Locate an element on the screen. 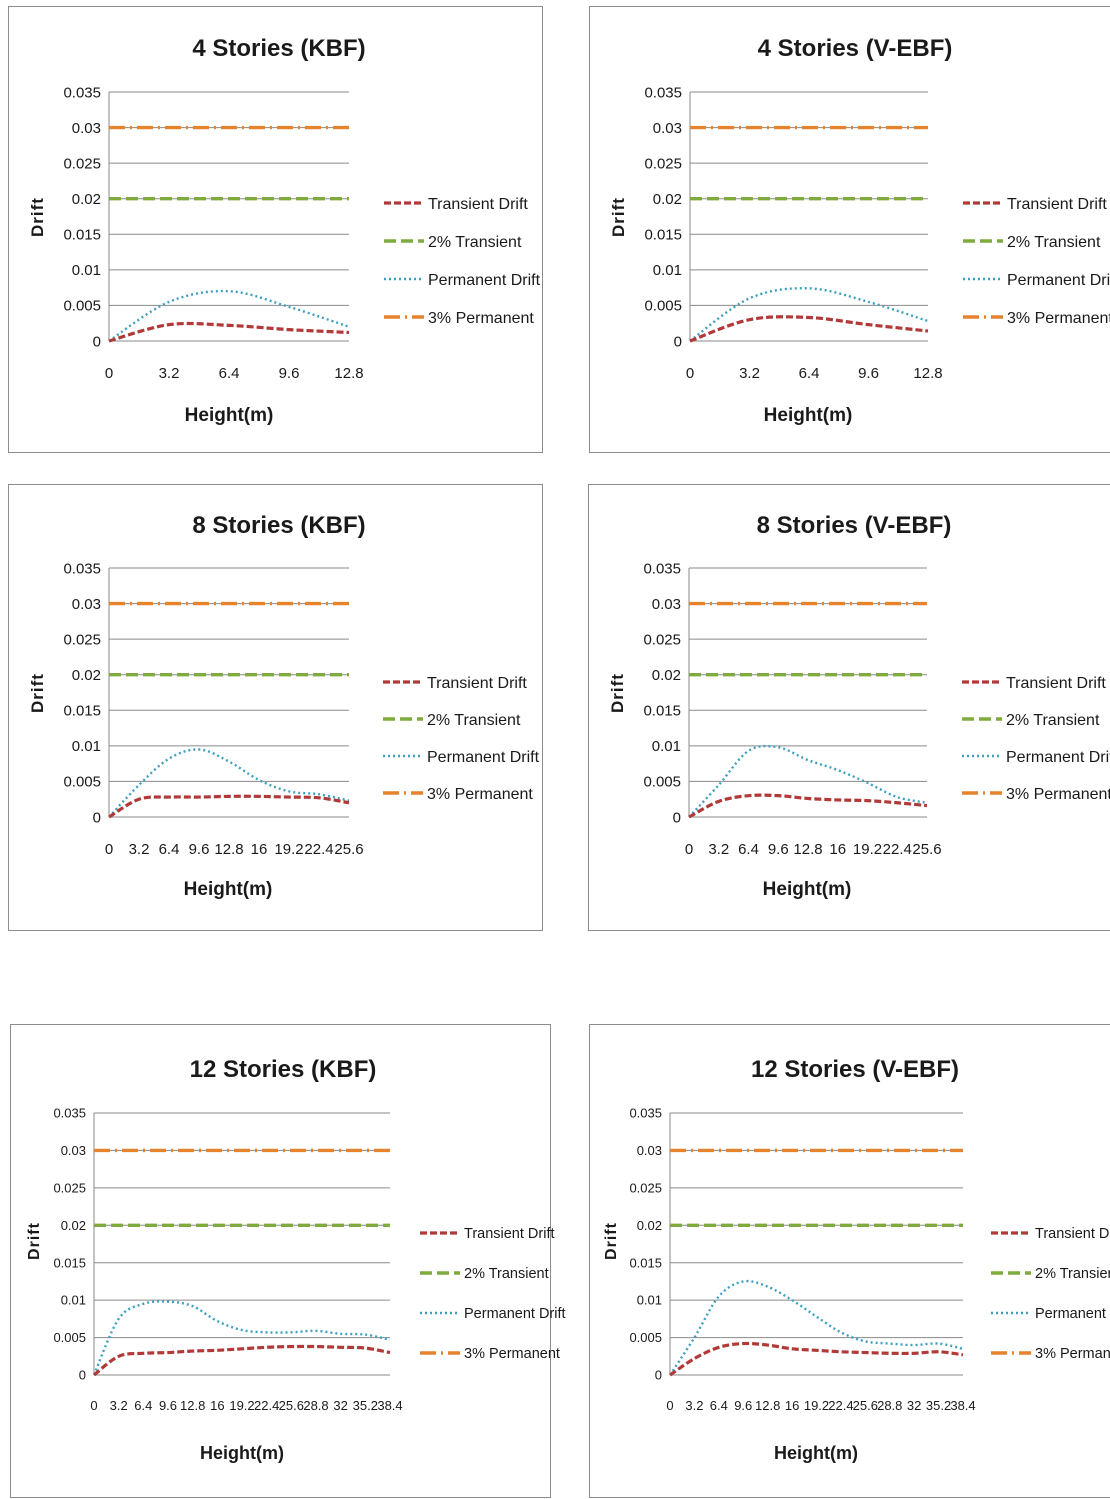  chart-title: 8 Stories (V-EBF) is located at coordinates (854, 525).